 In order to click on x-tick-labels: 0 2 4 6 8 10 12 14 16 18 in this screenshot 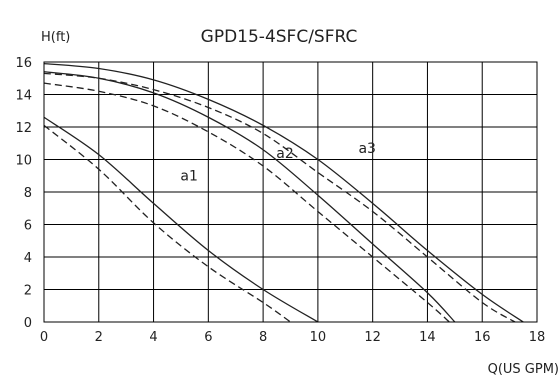, I will do `click(292, 337)`.